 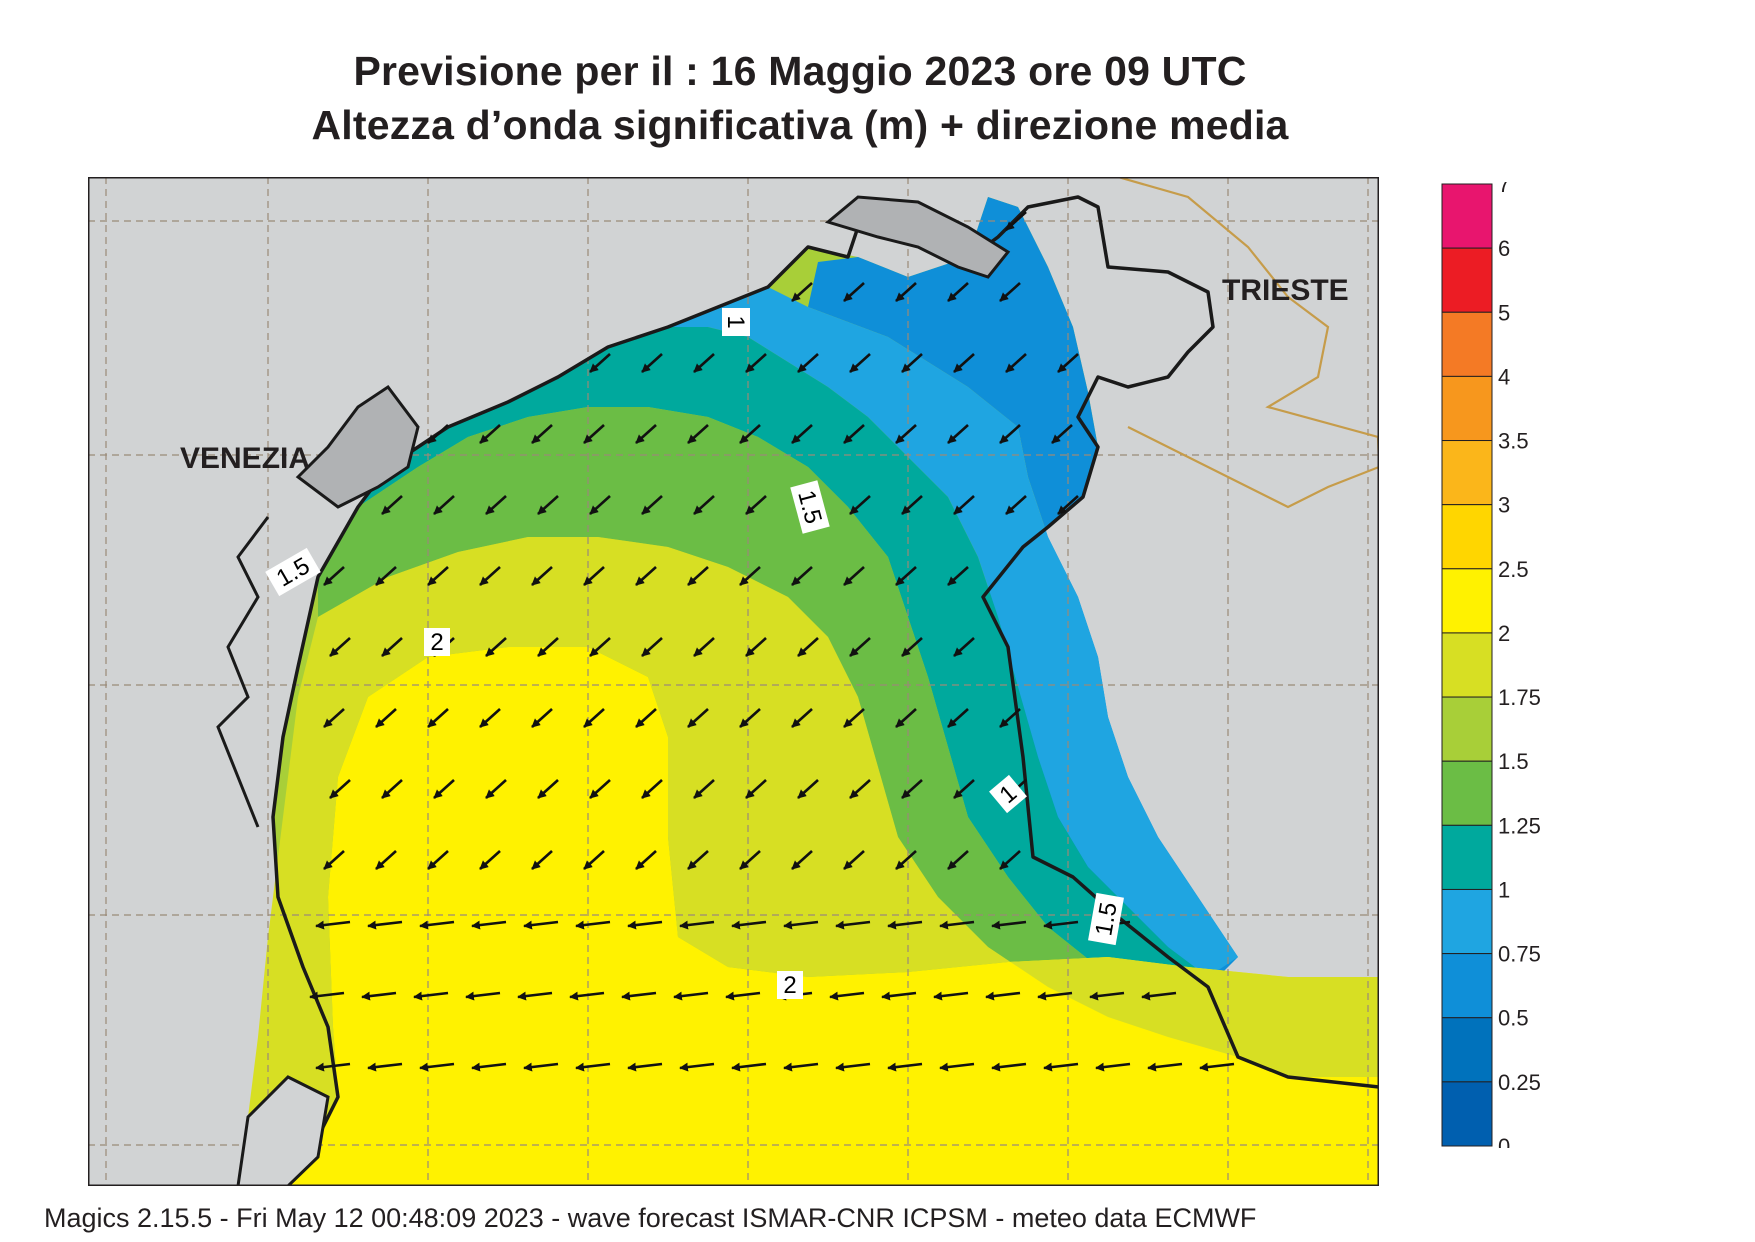 What do you see at coordinates (1504, 189) in the screenshot?
I see `legend-tick-label: 7` at bounding box center [1504, 189].